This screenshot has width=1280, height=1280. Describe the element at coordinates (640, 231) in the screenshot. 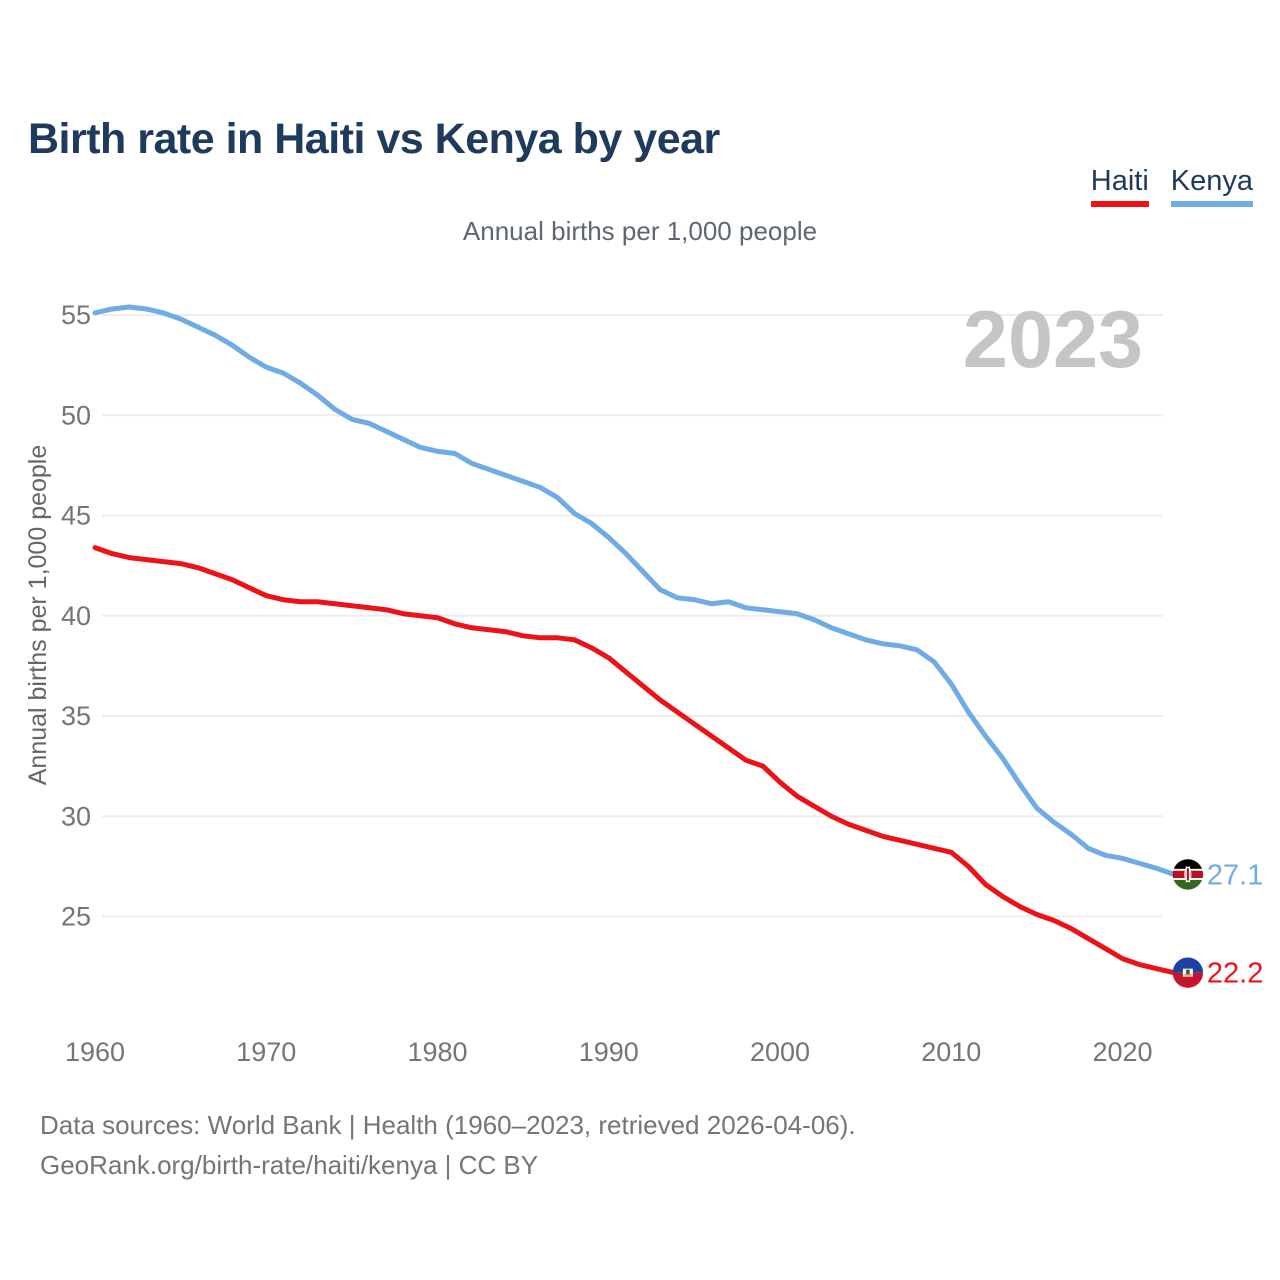

I see `chart-subtitle: Annual births per 1,000 people` at that location.